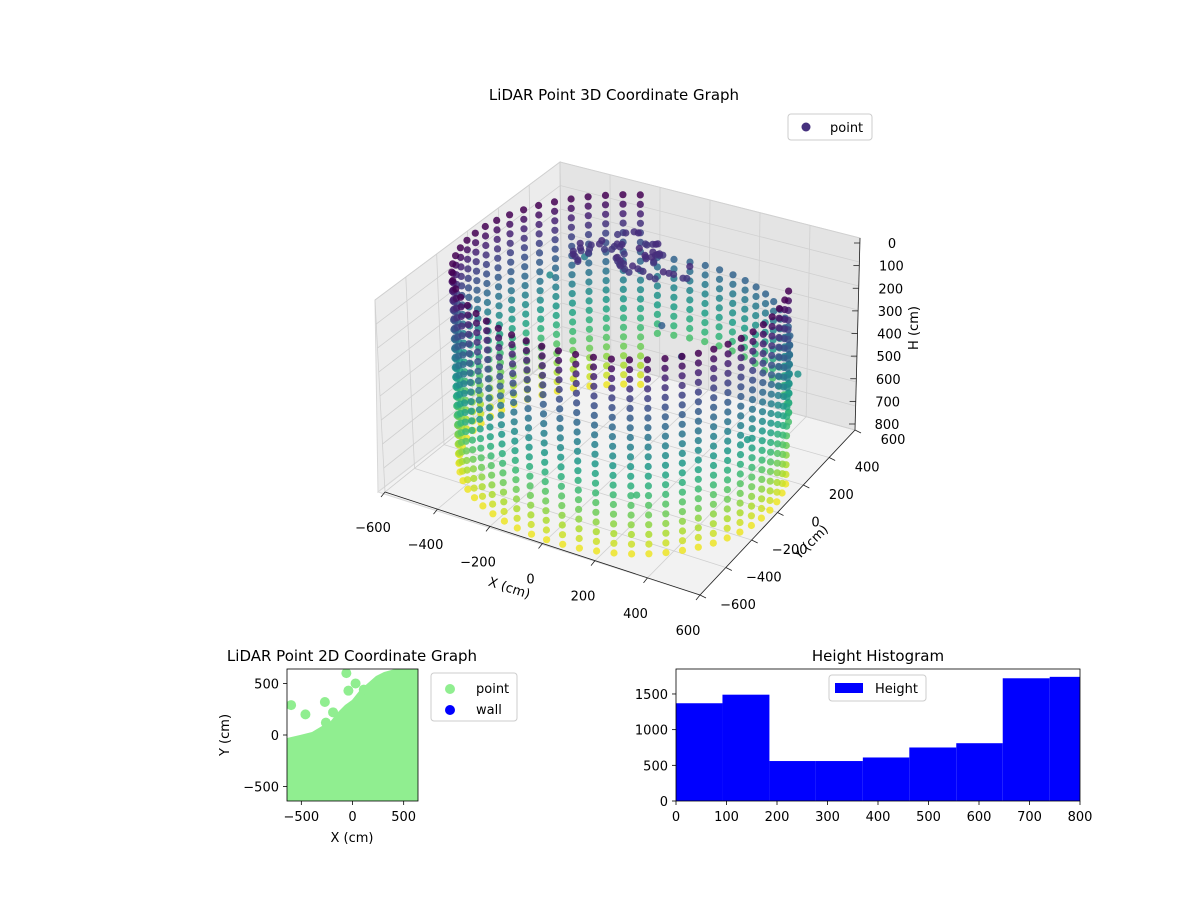 This screenshot has height=900, width=1200. I want to click on y-tick-label: −200, so click(790, 550).